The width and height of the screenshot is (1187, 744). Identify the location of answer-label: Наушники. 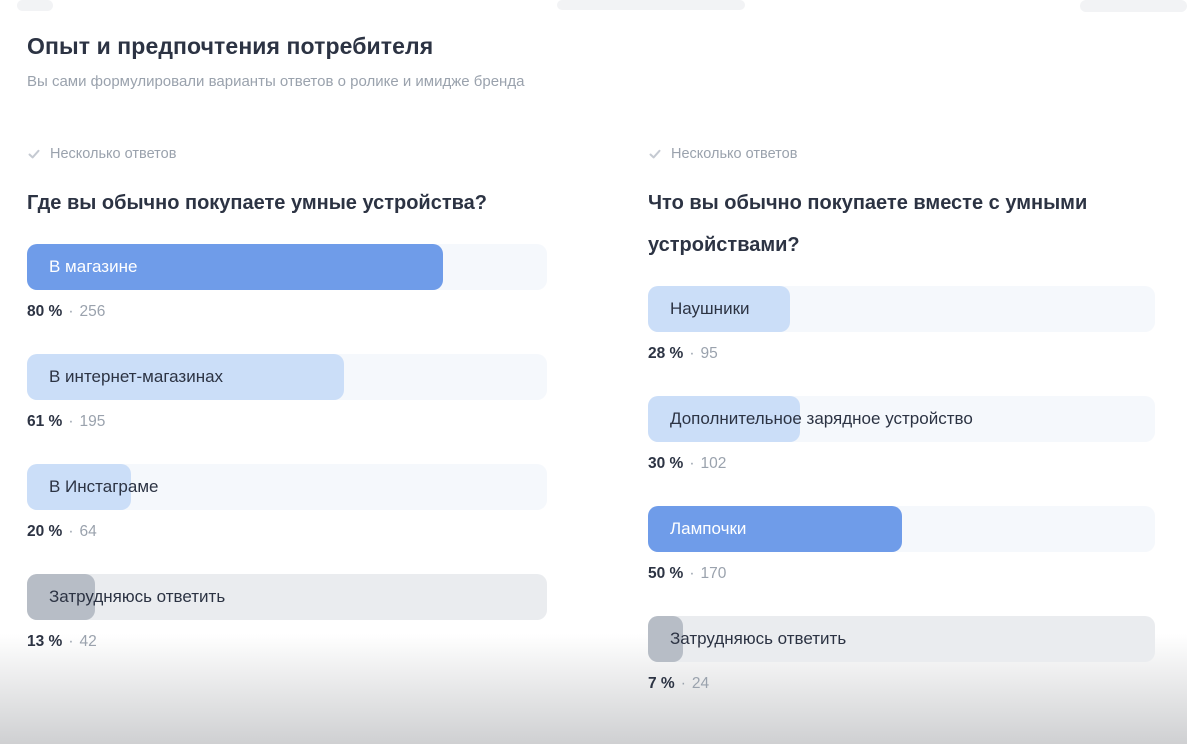
(710, 308).